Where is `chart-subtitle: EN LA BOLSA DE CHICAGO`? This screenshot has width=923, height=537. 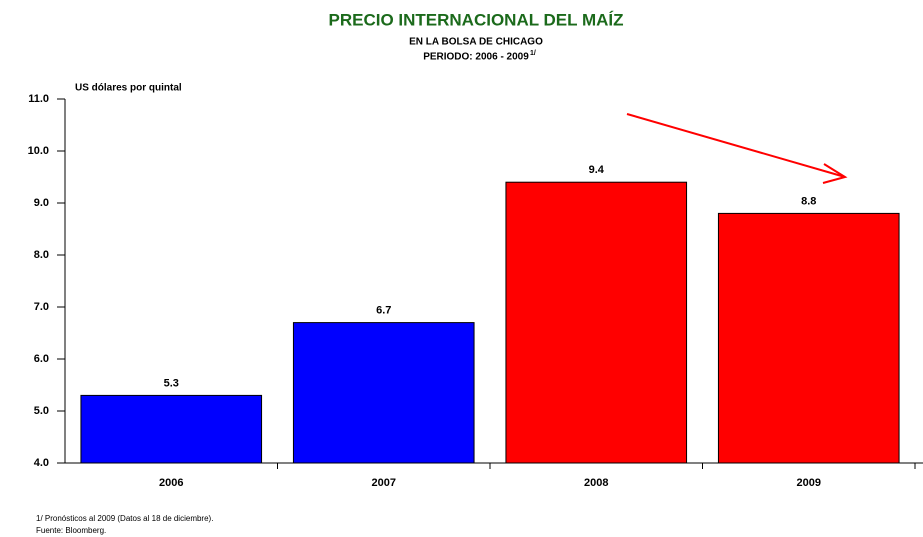
chart-subtitle: EN LA BOLSA DE CHICAGO is located at coordinates (476, 42).